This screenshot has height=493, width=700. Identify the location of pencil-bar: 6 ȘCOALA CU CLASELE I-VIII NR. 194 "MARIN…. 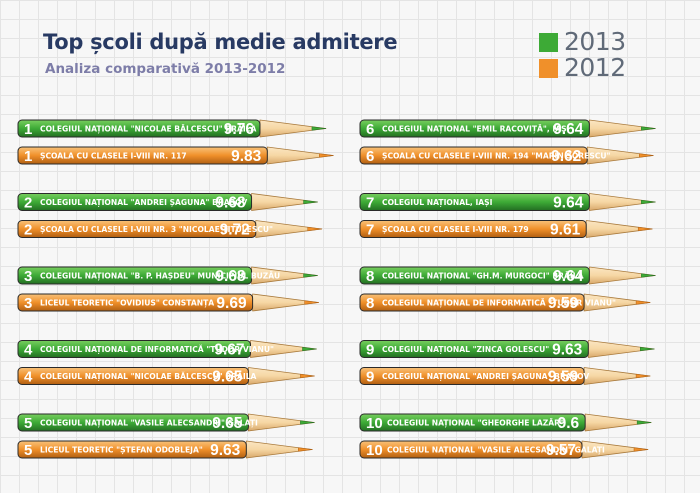
(506, 155).